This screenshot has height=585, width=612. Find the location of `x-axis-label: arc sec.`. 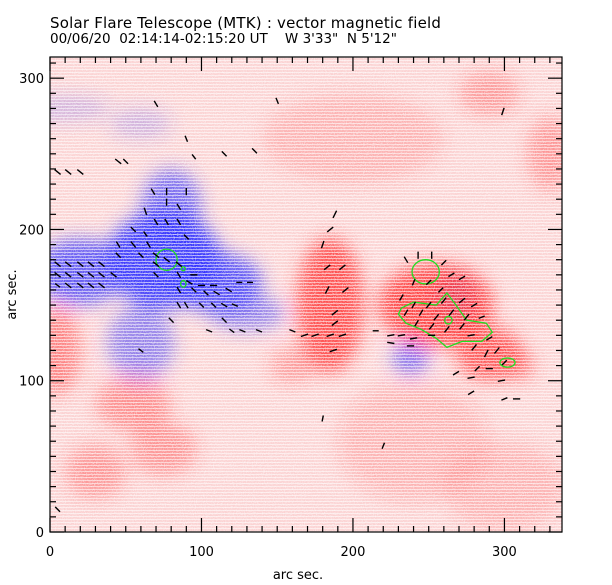

x-axis-label: arc sec. is located at coordinates (298, 575).